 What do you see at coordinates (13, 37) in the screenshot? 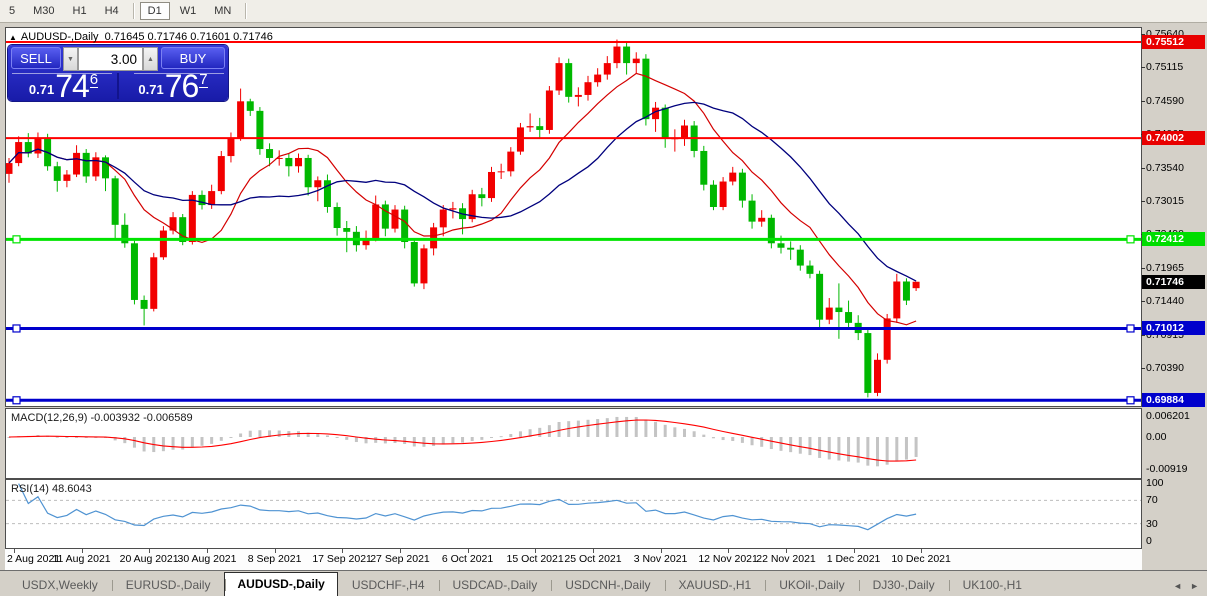
I see `collapse-icon: ▲` at bounding box center [13, 37].